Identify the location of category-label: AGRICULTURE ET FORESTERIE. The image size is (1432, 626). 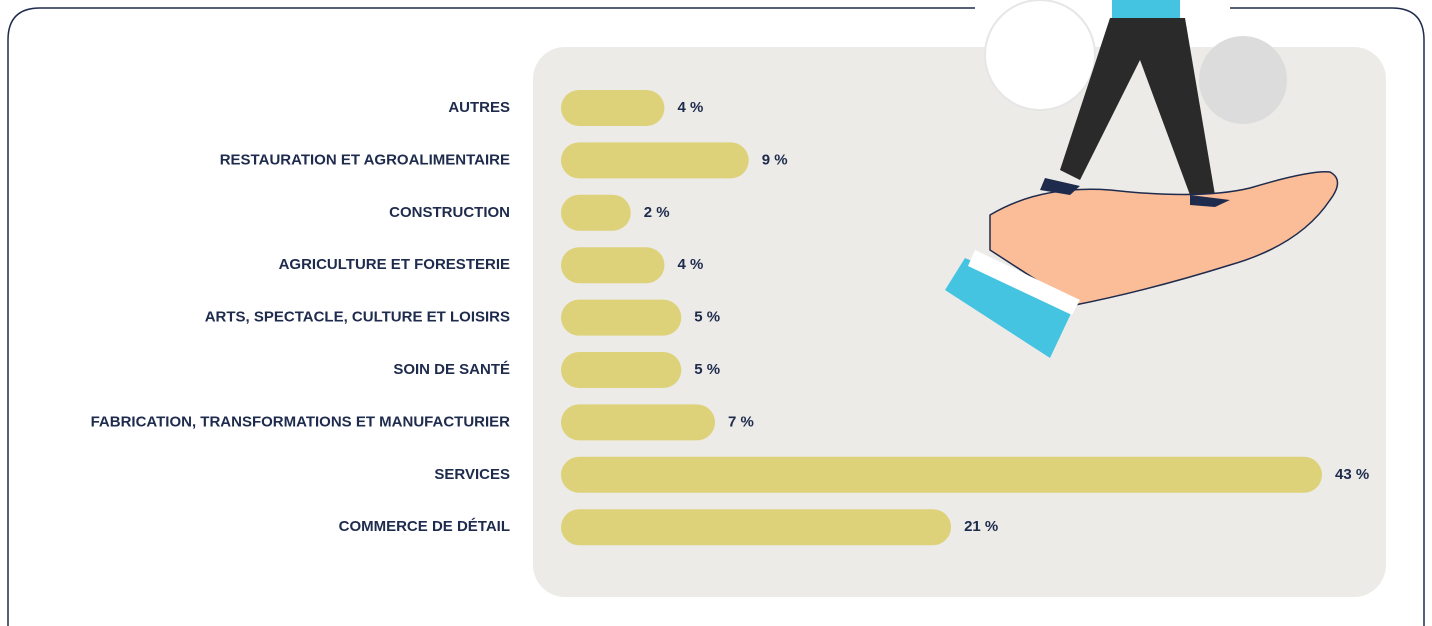
(394, 264).